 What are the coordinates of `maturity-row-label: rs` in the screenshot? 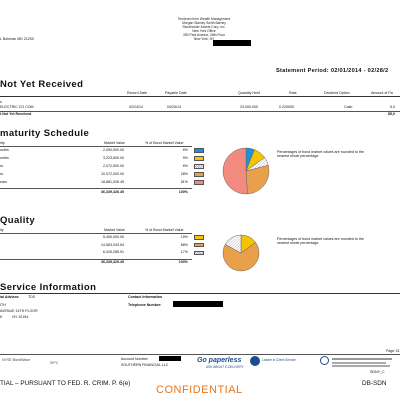 It's located at (1, 166).